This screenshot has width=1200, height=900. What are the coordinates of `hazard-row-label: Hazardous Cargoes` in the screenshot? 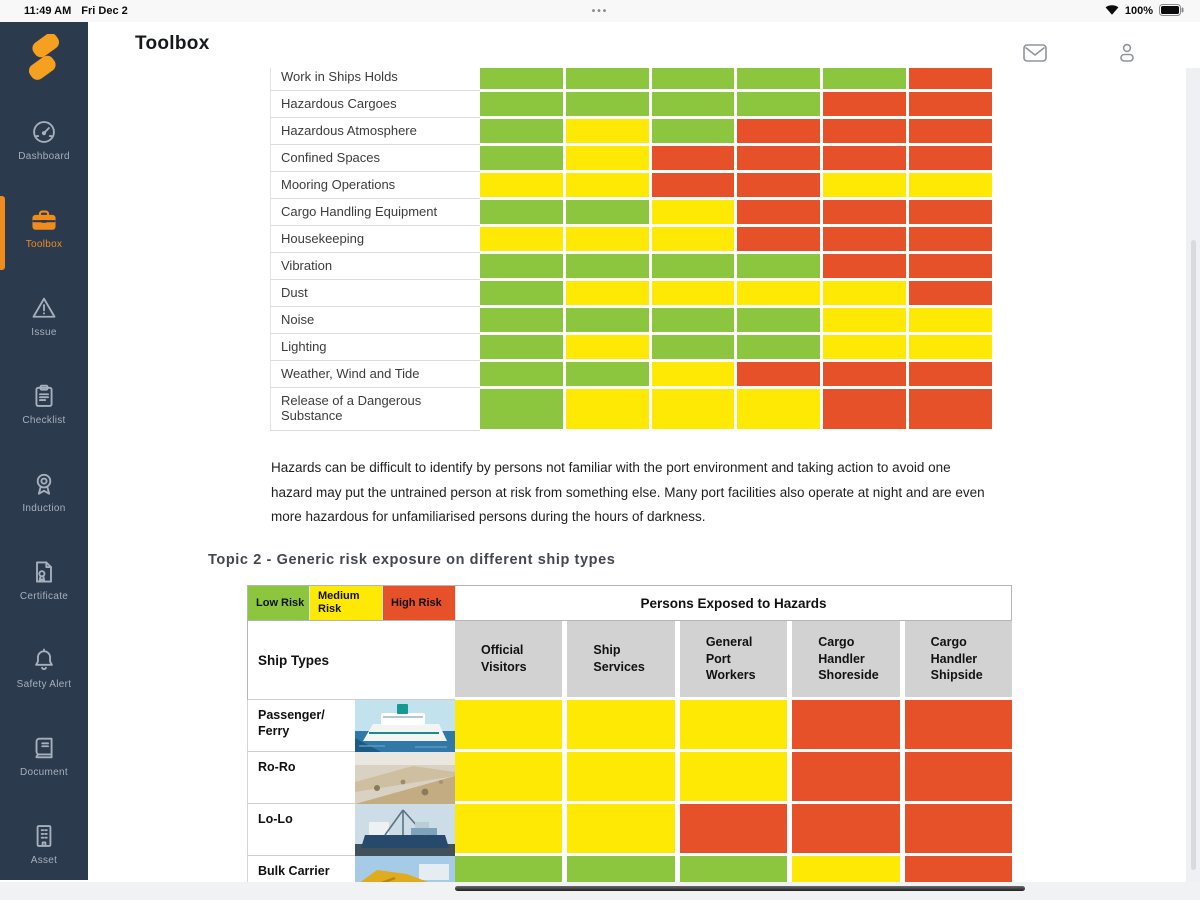 It's located at (375, 104).